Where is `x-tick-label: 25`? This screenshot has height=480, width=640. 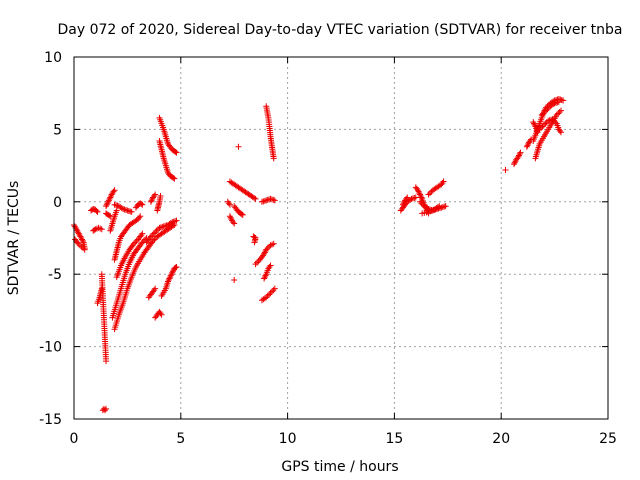
x-tick-label: 25 is located at coordinates (608, 439).